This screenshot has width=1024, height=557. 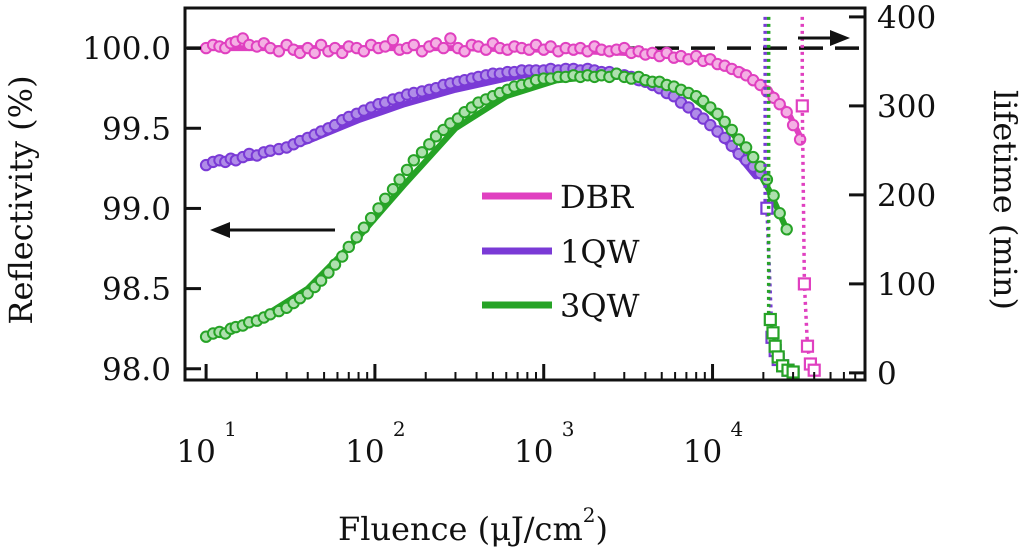 I want to click on legend-label-3qw: 3QW, so click(x=600, y=306).